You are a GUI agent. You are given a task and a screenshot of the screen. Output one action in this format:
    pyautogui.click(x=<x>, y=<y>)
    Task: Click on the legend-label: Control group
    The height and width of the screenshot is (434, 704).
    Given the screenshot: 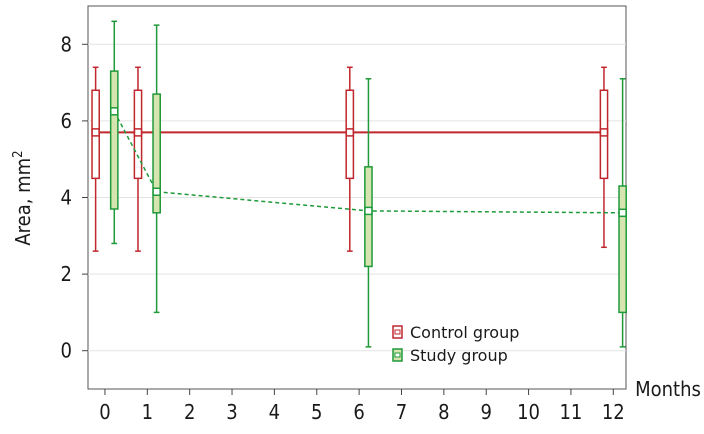 What is the action you would take?
    pyautogui.click(x=464, y=332)
    